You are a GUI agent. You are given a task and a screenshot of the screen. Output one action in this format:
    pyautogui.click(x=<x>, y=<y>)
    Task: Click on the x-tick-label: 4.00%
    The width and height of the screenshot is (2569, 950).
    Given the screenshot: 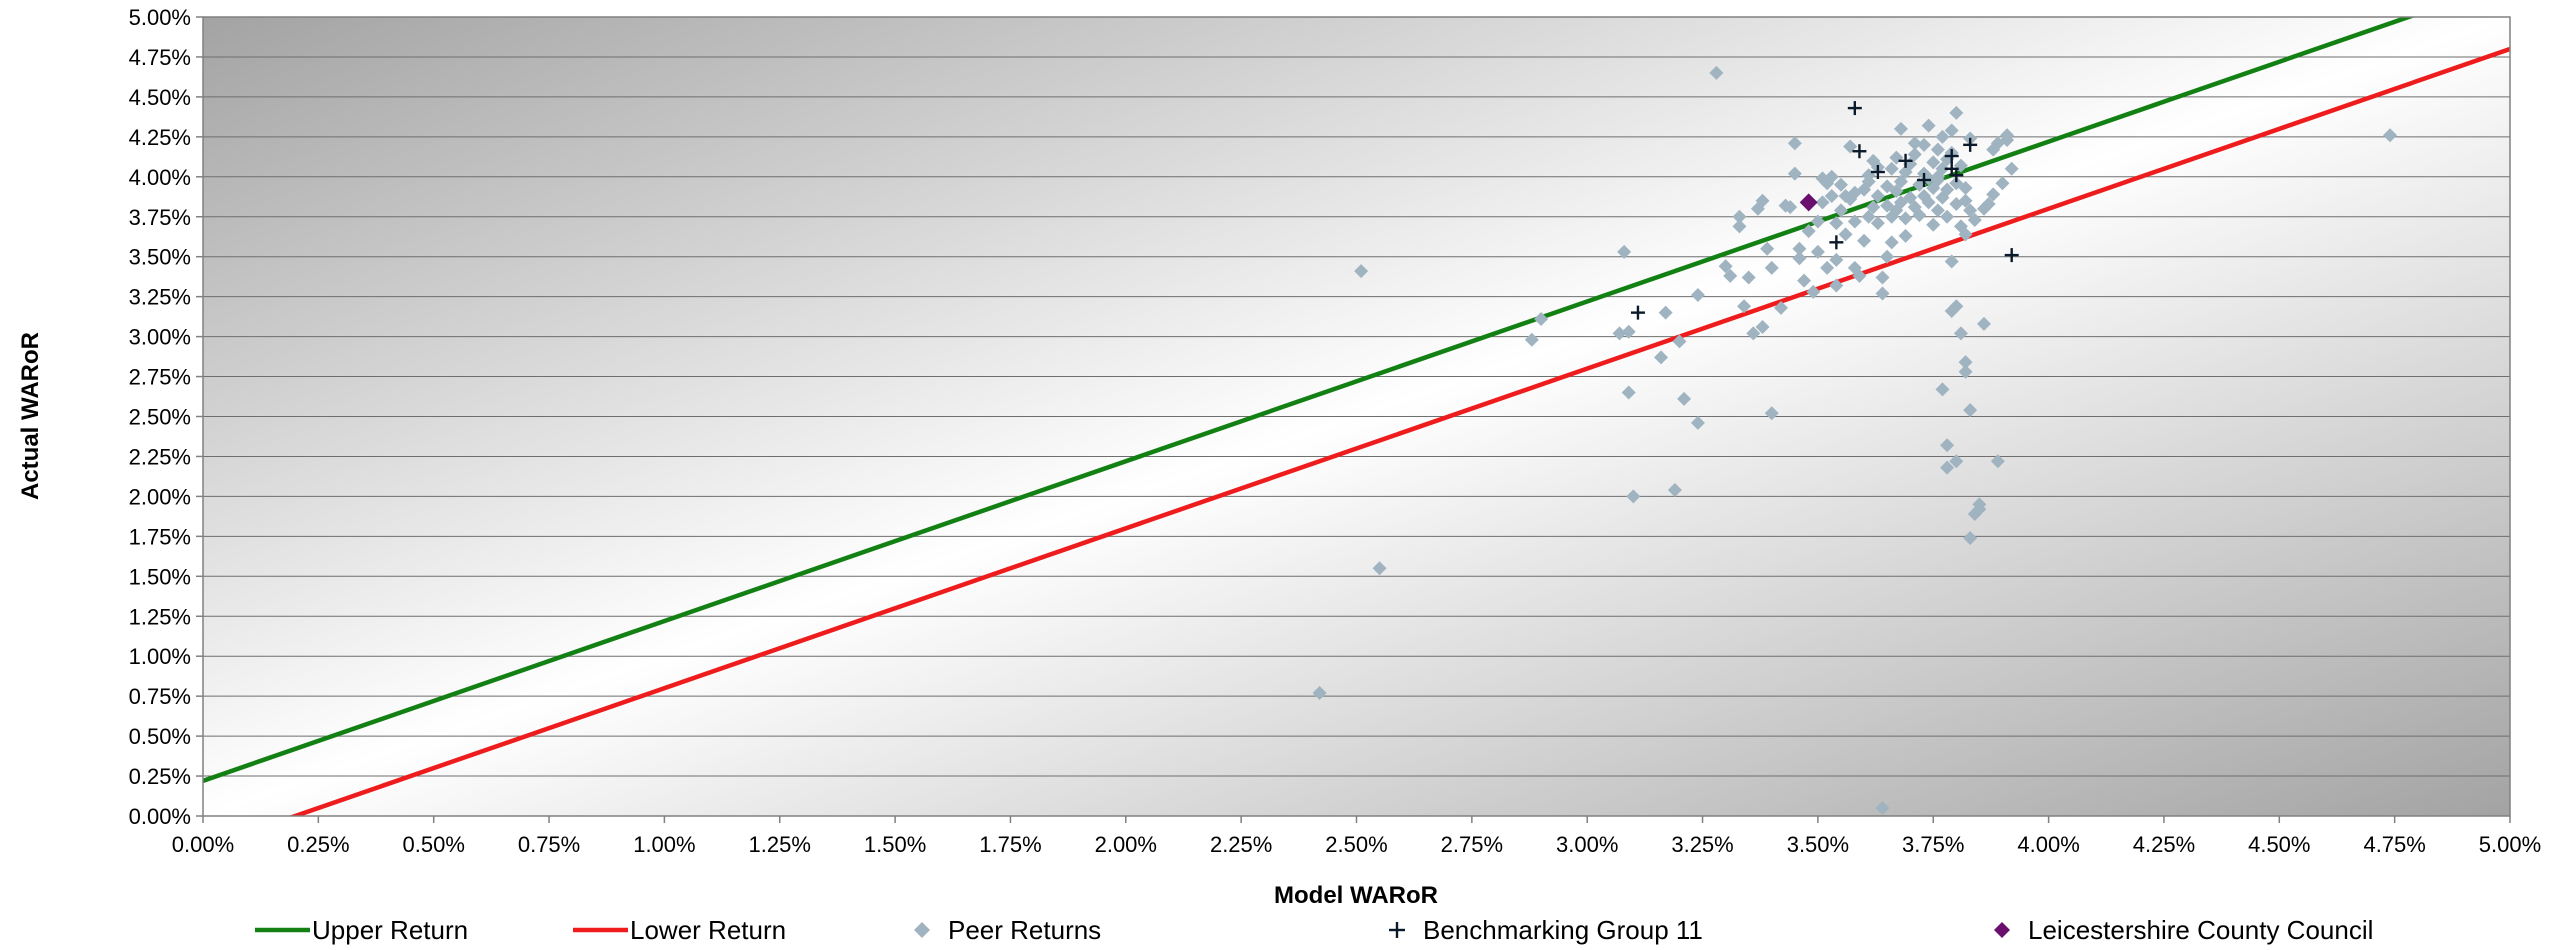 What is the action you would take?
    pyautogui.click(x=2048, y=844)
    